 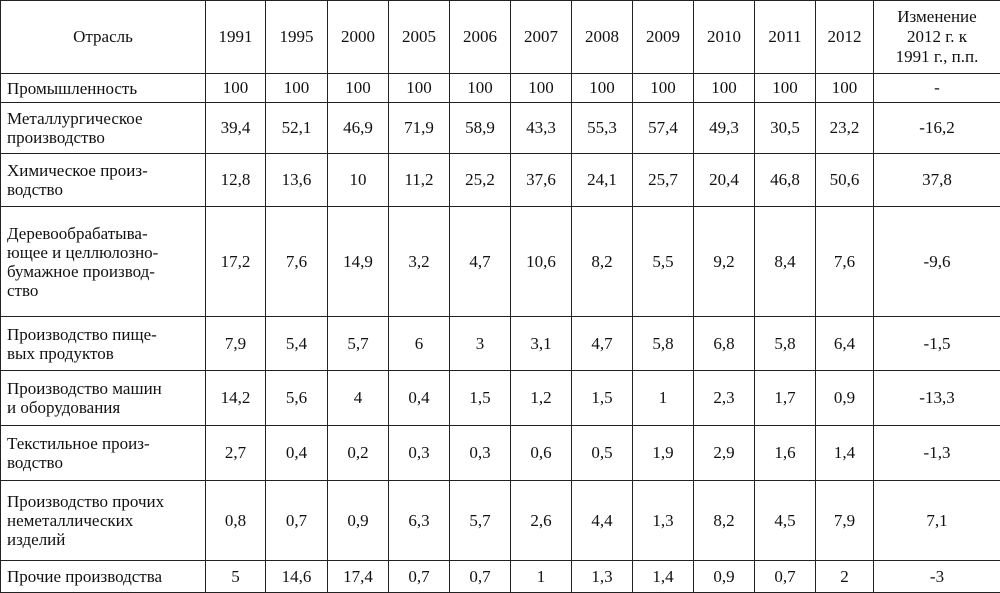 What do you see at coordinates (663, 37) in the screenshot?
I see `header-cell: 2009` at bounding box center [663, 37].